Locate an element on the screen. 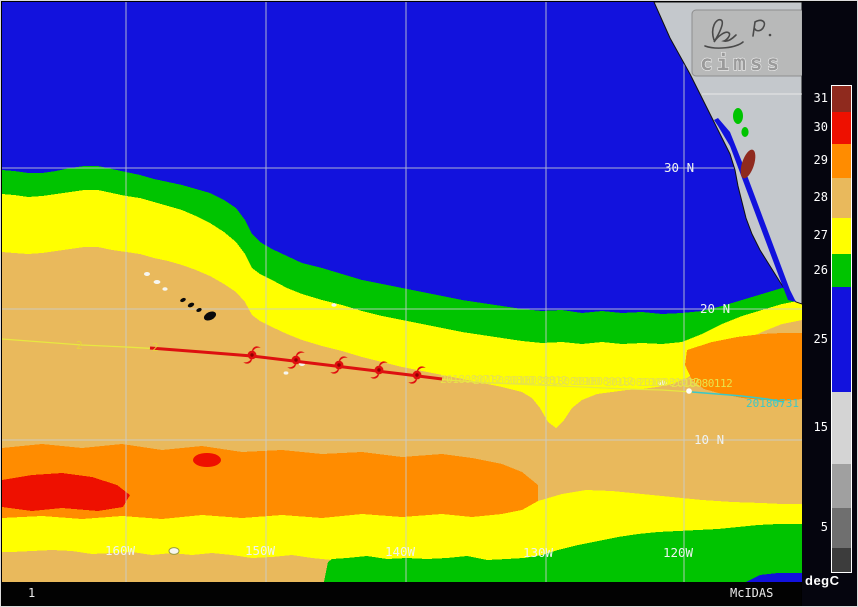 The image size is (858, 607). svg-text: 2018080712 is located at coordinates (470, 379).